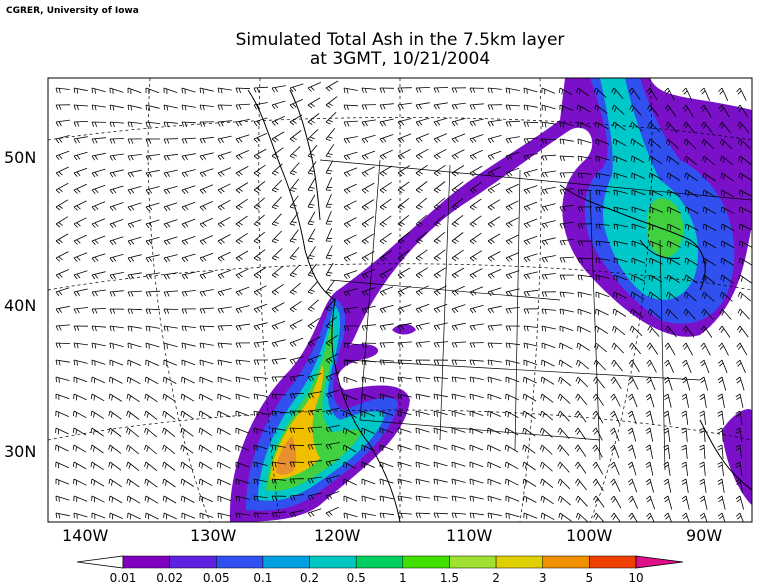  What do you see at coordinates (613, 562) in the screenshot?
I see `colorbar-swatch` at bounding box center [613, 562].